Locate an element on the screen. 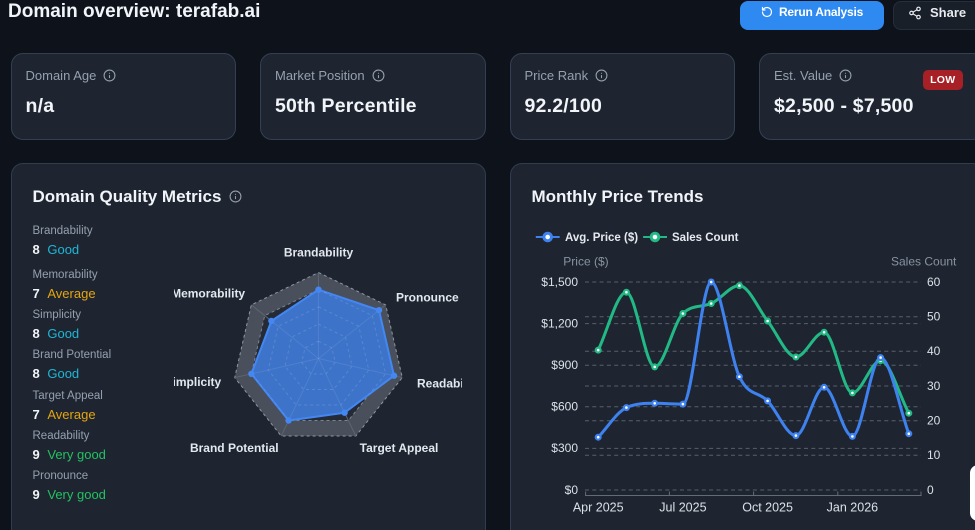 The height and width of the screenshot is (530, 975). svg-text: Jul 2025 is located at coordinates (682, 508).